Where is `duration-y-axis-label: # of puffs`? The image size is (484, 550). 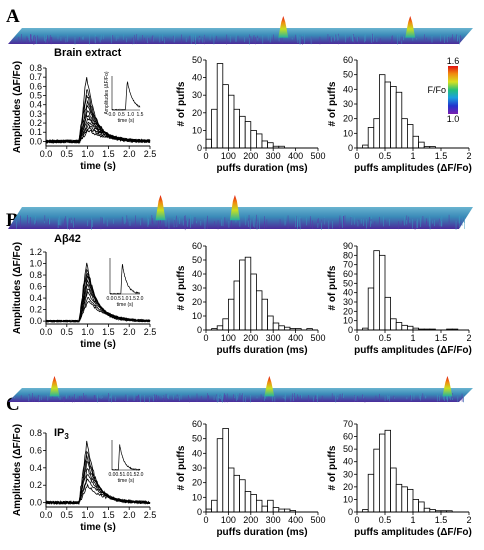 duration-y-axis-label: # of puffs is located at coordinates (181, 467).